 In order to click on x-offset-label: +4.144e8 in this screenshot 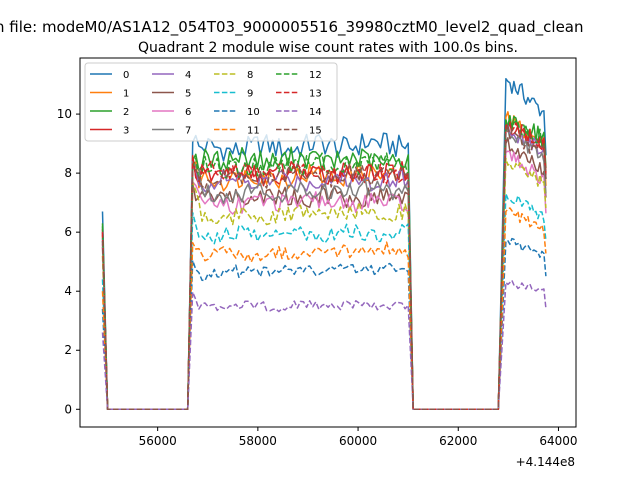, I will do `click(545, 462)`.